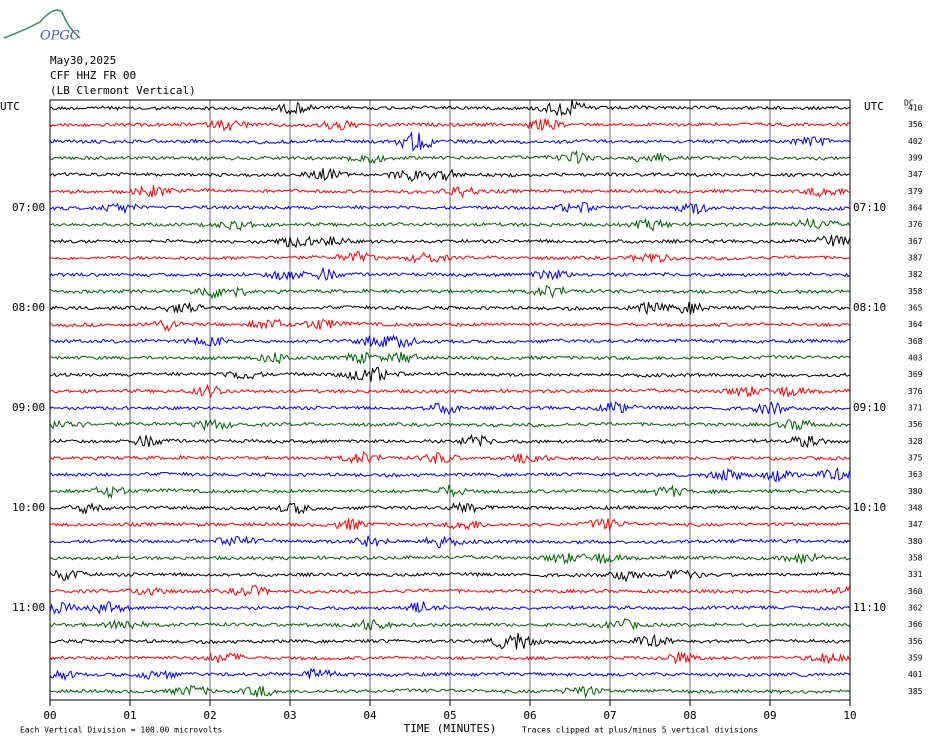  I want to click on hour-label: 07:00, so click(28, 207).